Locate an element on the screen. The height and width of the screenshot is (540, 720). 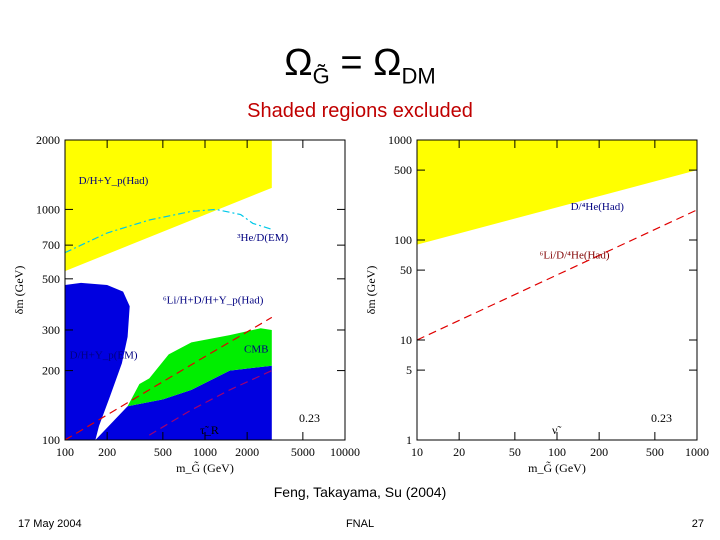
y-tick-label: 5 is located at coordinates (409, 370).